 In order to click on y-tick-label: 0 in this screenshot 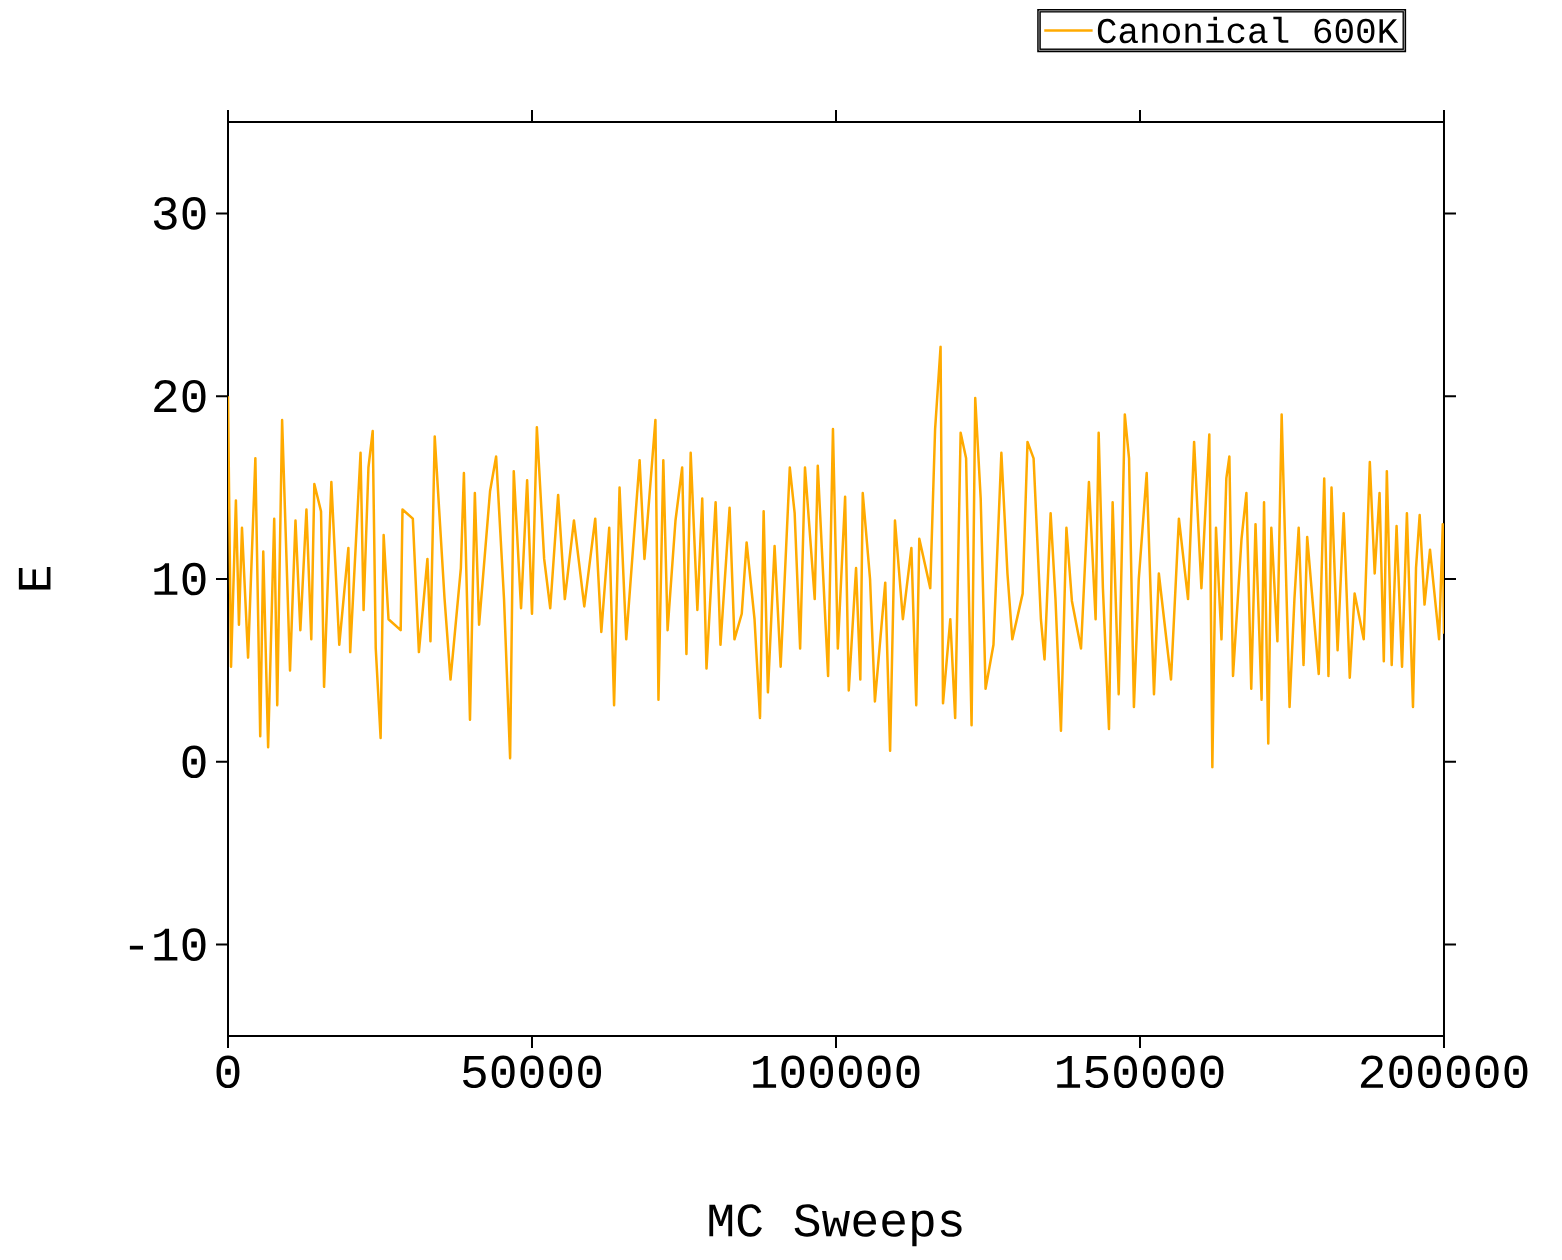, I will do `click(194, 762)`.